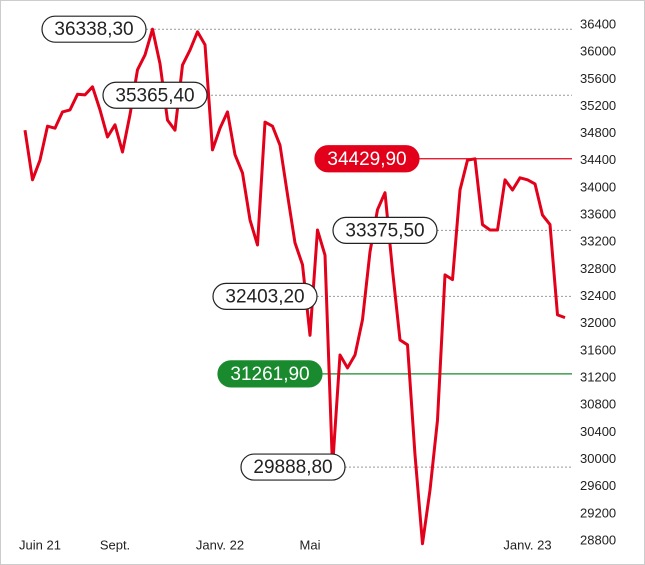 This screenshot has height=565, width=645. I want to click on x-tick-label: Mai, so click(310, 544).